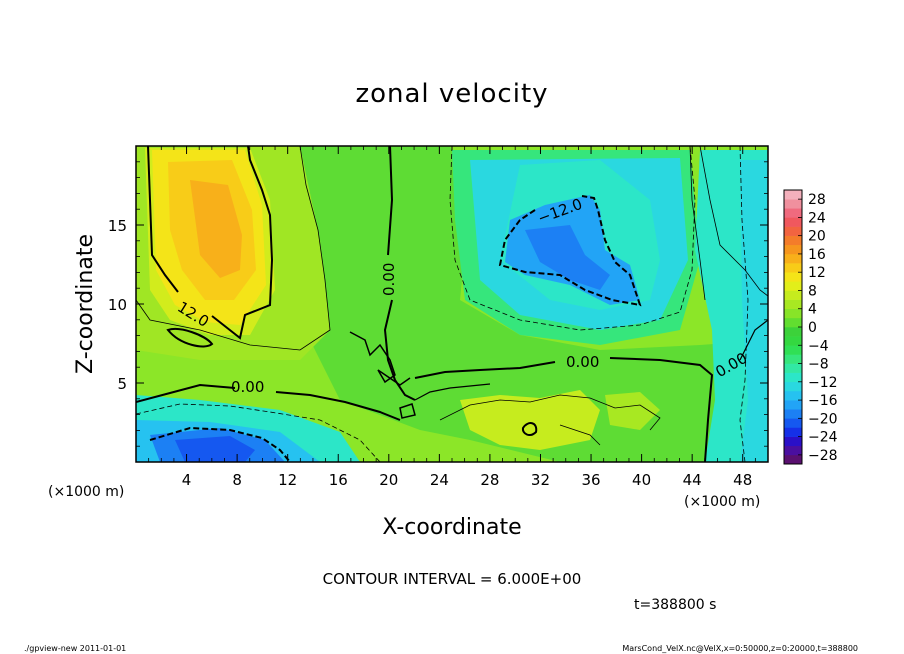 The width and height of the screenshot is (904, 654). I want to click on y-tick-label: 10, so click(117, 305).